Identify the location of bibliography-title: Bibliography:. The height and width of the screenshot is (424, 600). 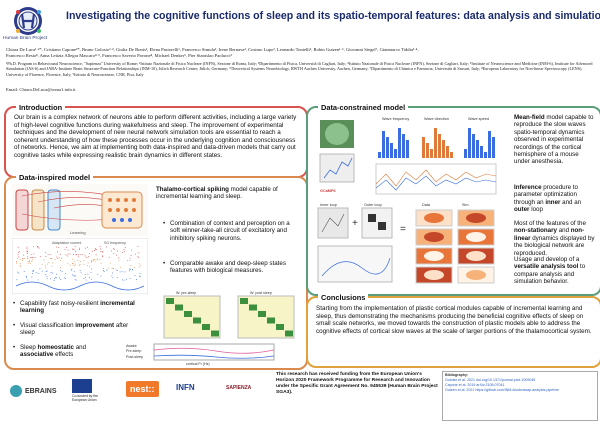
(457, 375).